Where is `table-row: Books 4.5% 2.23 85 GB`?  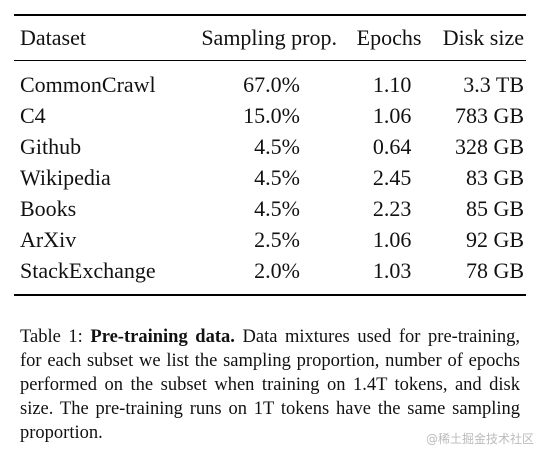 table-row: Books 4.5% 2.23 85 GB is located at coordinates (270, 208).